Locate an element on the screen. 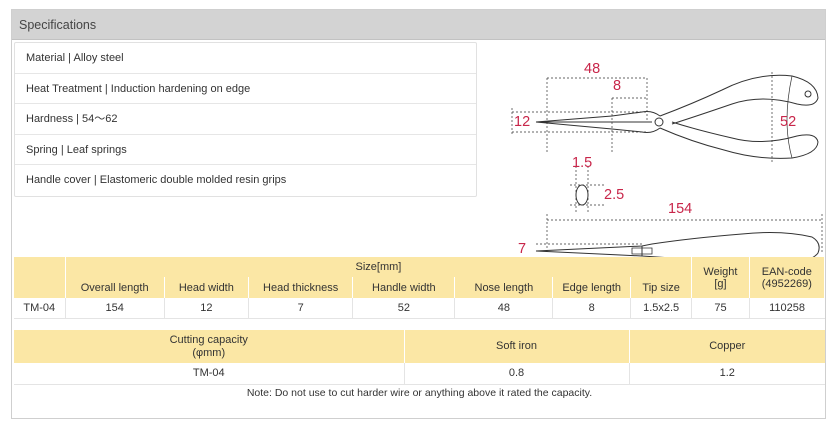 The height and width of the screenshot is (425, 830). tip-section-ellipse is located at coordinates (582, 195).